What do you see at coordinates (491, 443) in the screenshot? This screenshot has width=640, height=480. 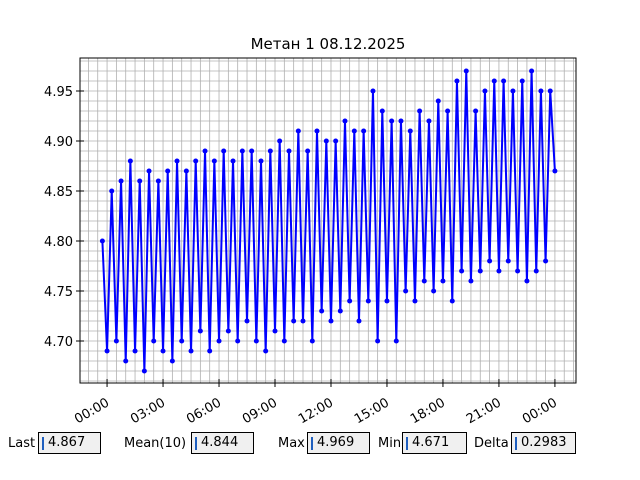 I see `stat-label: Delta` at bounding box center [491, 443].